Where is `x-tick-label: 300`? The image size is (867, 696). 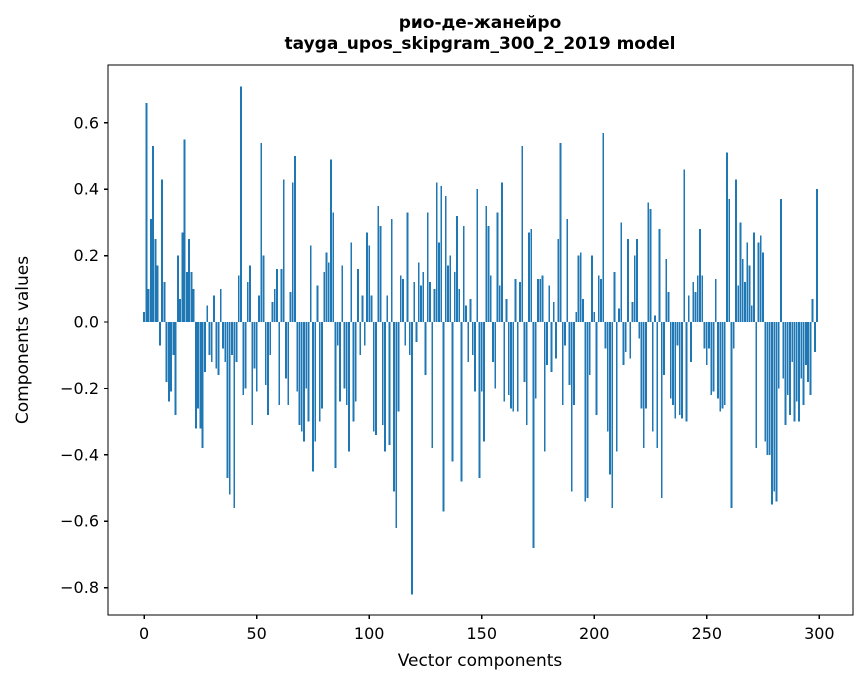
x-tick-label: 300 is located at coordinates (819, 633).